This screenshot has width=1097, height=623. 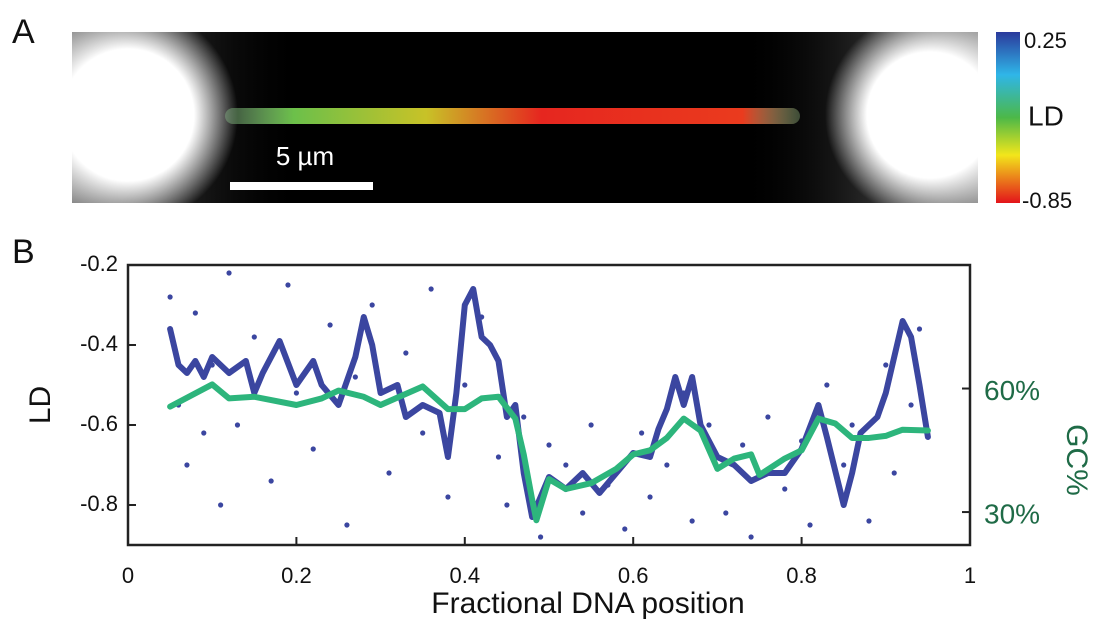 What do you see at coordinates (99, 423) in the screenshot?
I see `y-tick-label: -0.6` at bounding box center [99, 423].